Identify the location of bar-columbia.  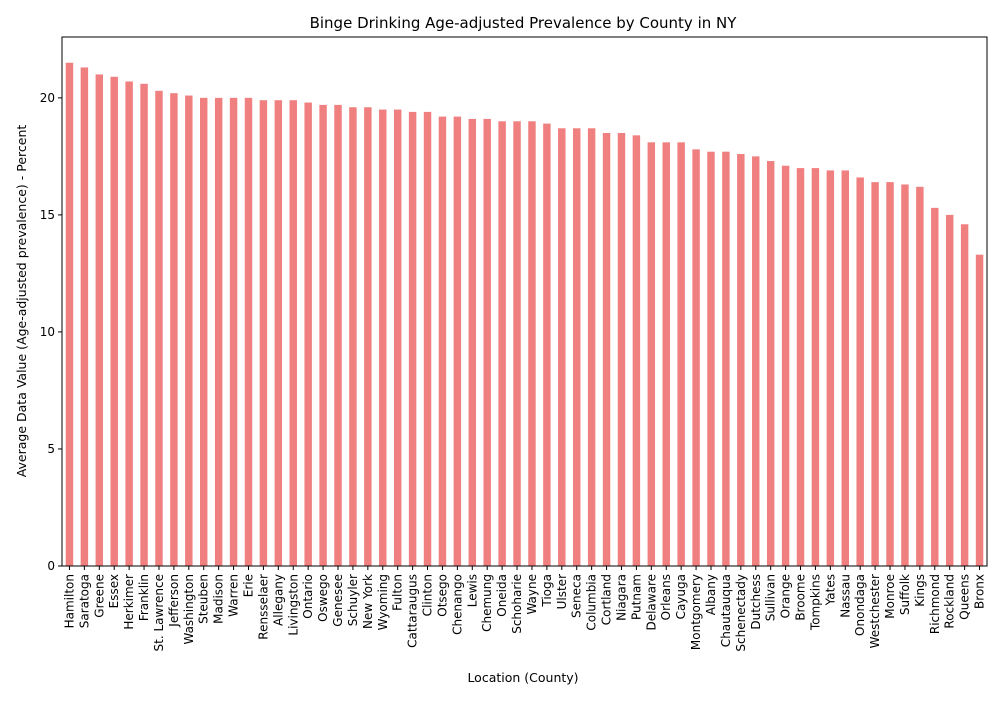
(591, 347).